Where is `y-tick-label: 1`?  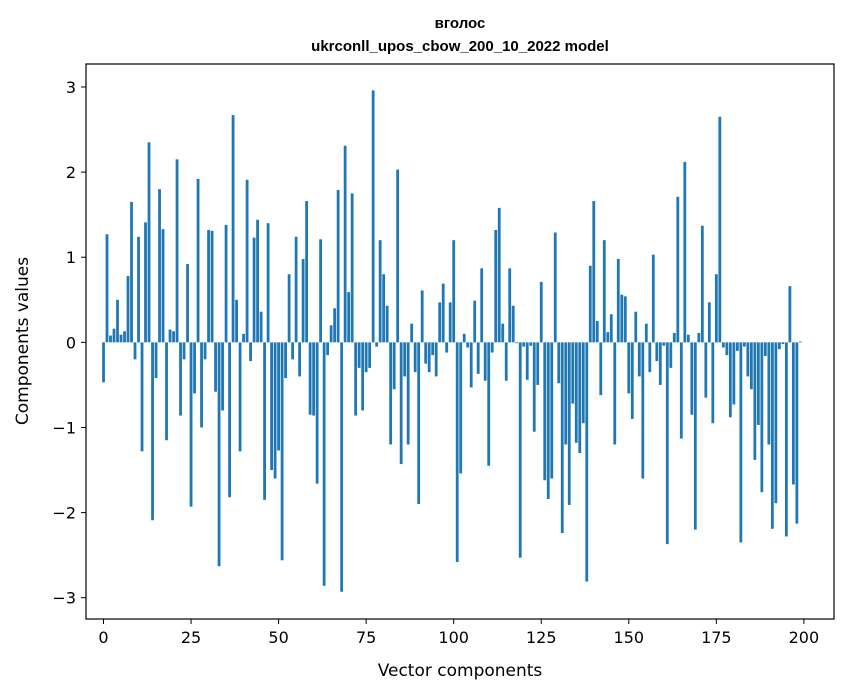
y-tick-label: 1 is located at coordinates (71, 257).